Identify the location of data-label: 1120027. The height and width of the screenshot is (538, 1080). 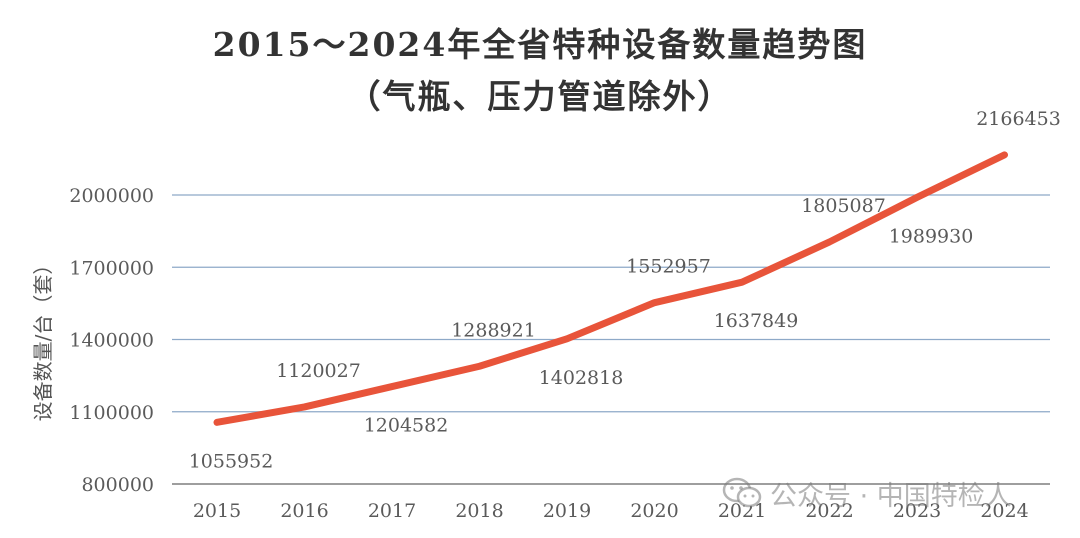
(318, 371).